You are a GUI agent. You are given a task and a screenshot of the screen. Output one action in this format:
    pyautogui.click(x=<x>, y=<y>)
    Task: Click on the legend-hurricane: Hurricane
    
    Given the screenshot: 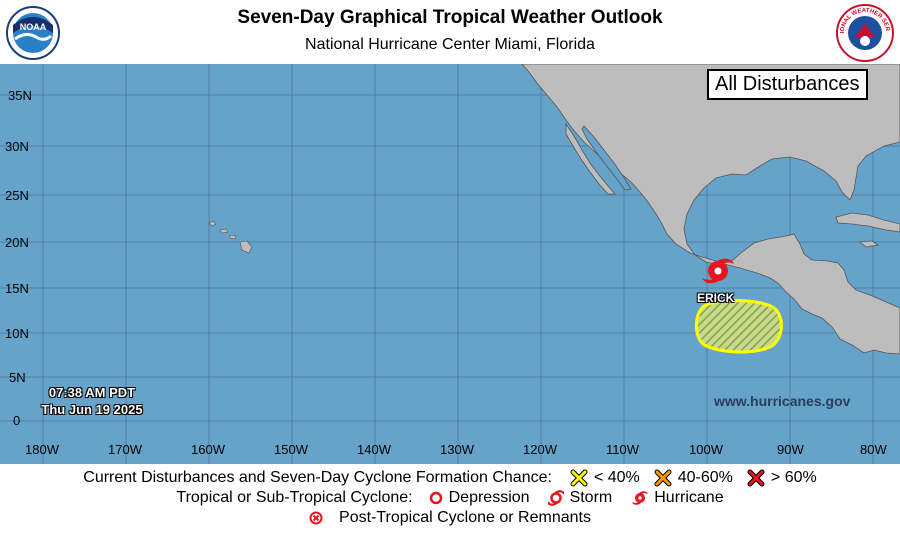 What is the action you would take?
    pyautogui.click(x=678, y=498)
    